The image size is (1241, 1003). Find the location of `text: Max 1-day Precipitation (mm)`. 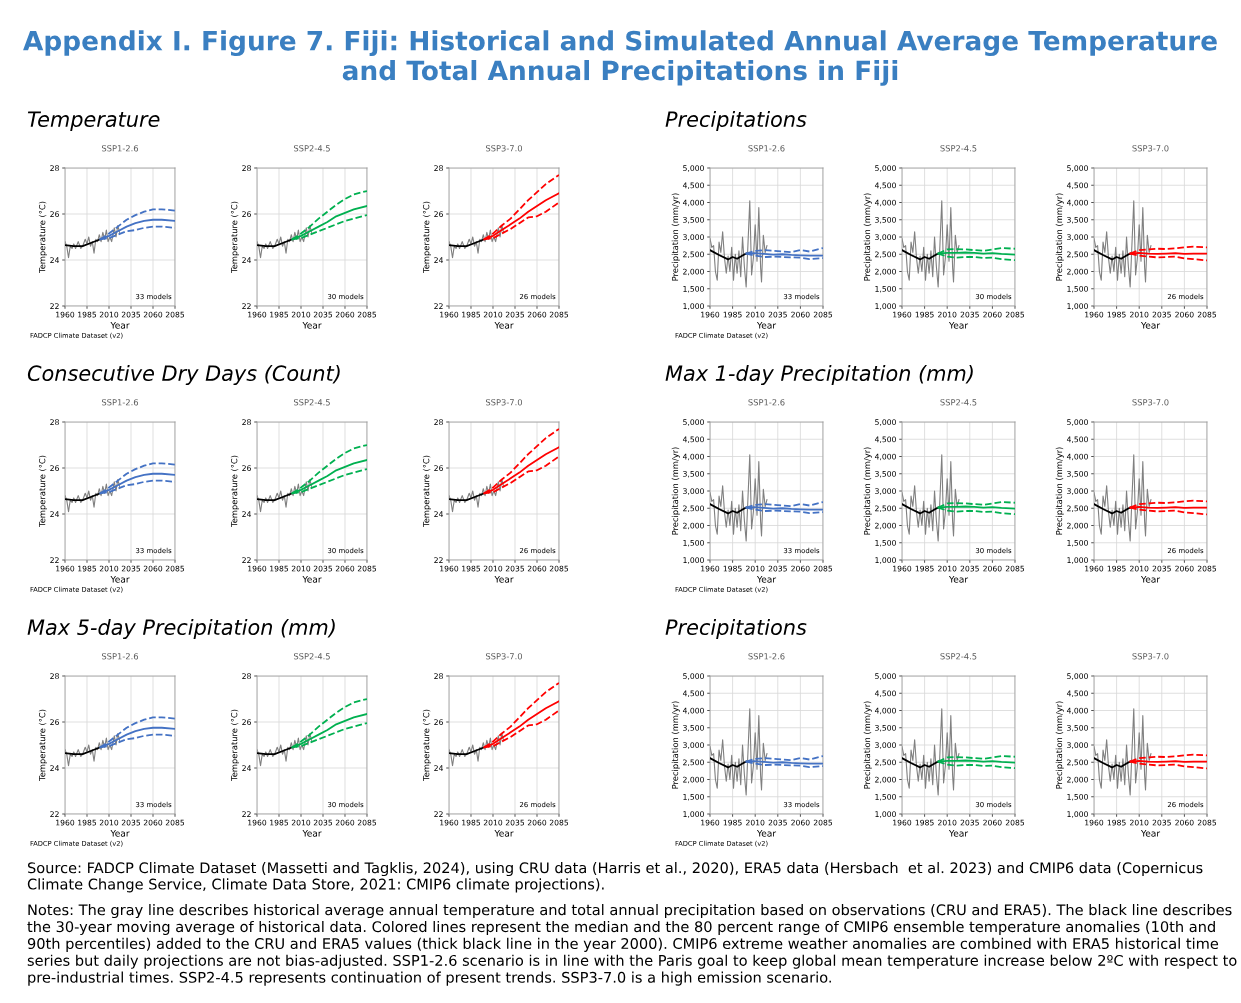

text: Max 1-day Precipitation (mm) is located at coordinates (819, 375).